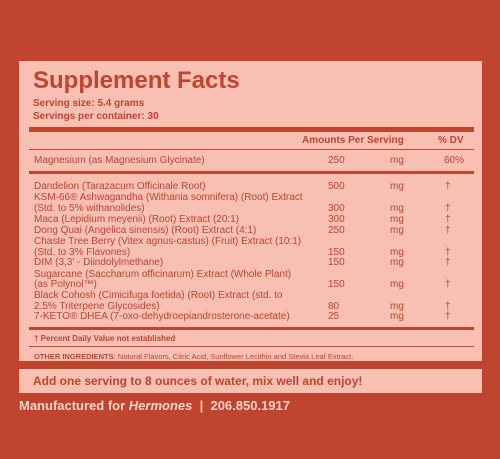 The height and width of the screenshot is (459, 500). What do you see at coordinates (160, 405) in the screenshot?
I see `brand-name: Hermones` at bounding box center [160, 405].